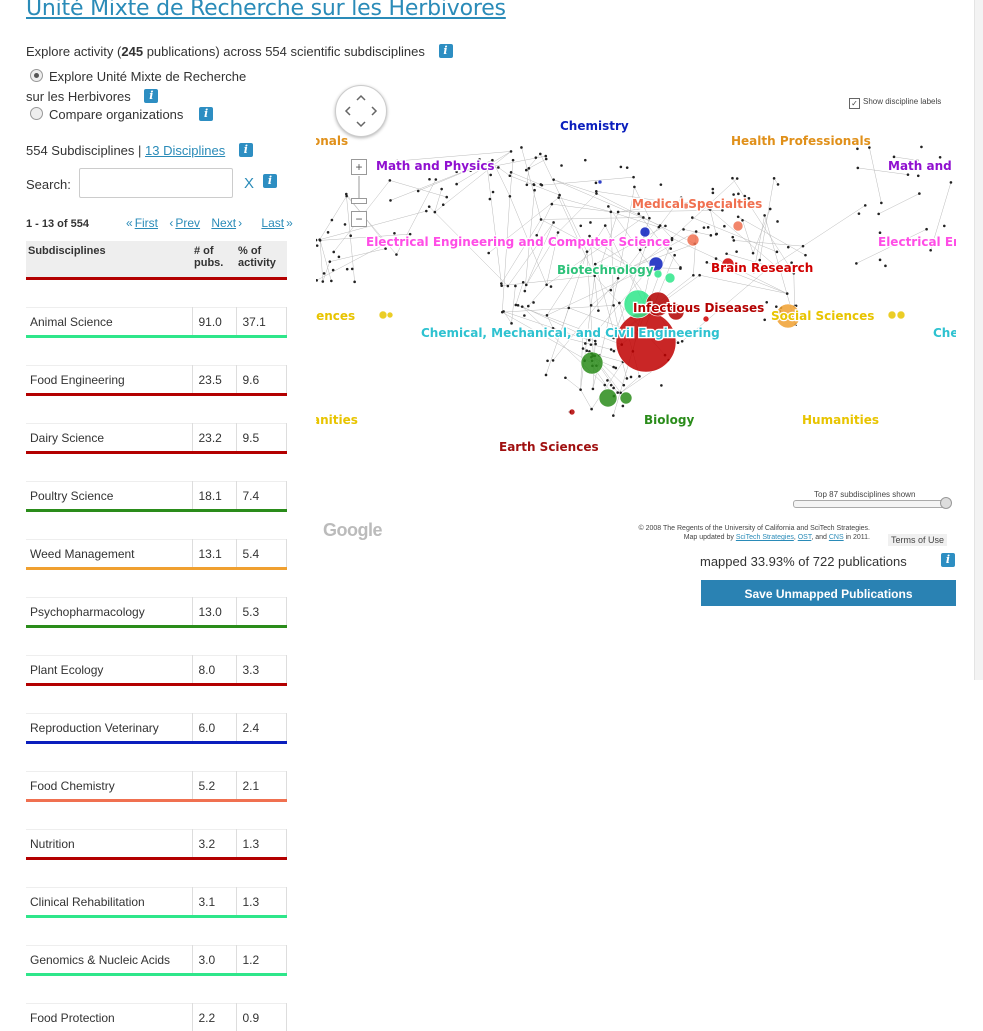 The width and height of the screenshot is (983, 1031). I want to click on subdisciplines-count: 554 Subdisciplines, so click(80, 150).